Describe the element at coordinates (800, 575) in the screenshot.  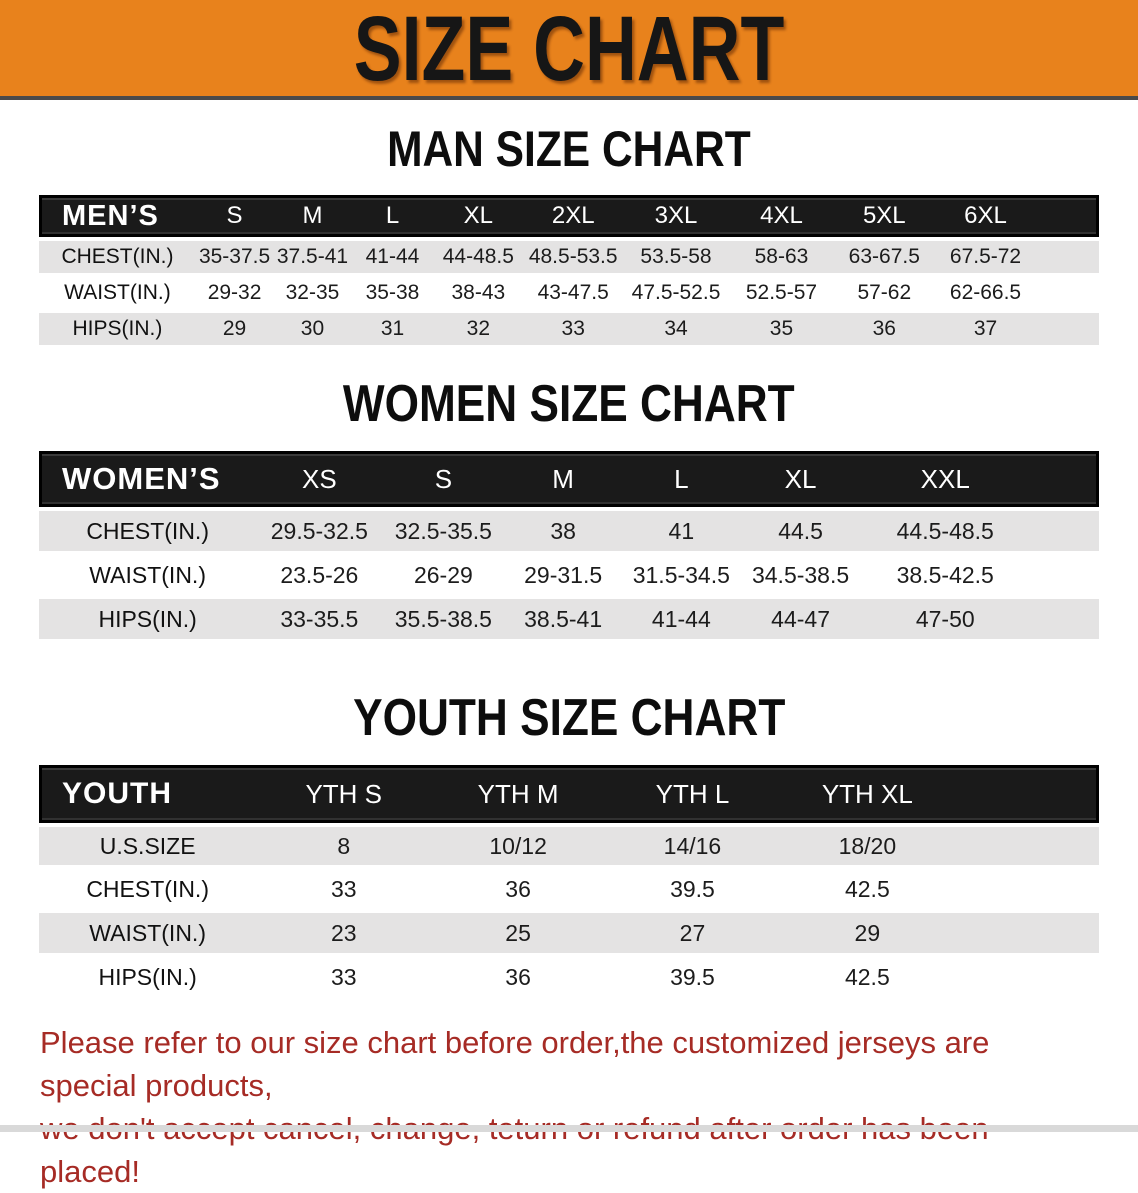
I see `size-cell: 34.5-38.5` at that location.